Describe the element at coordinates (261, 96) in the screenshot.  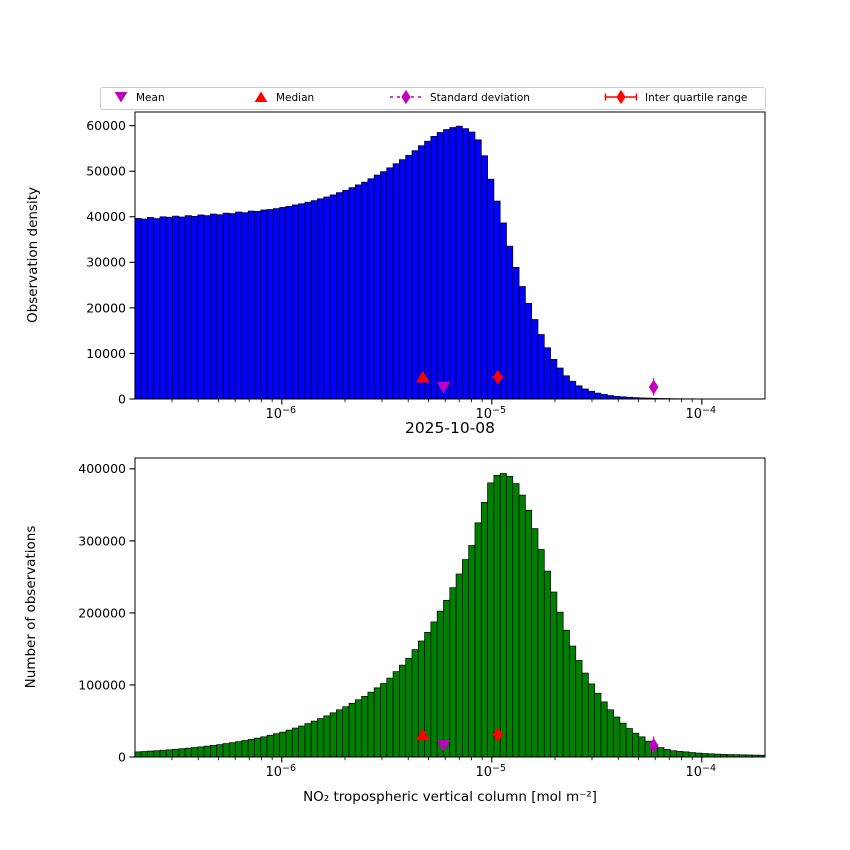
I see `triangle-up-glyph` at that location.